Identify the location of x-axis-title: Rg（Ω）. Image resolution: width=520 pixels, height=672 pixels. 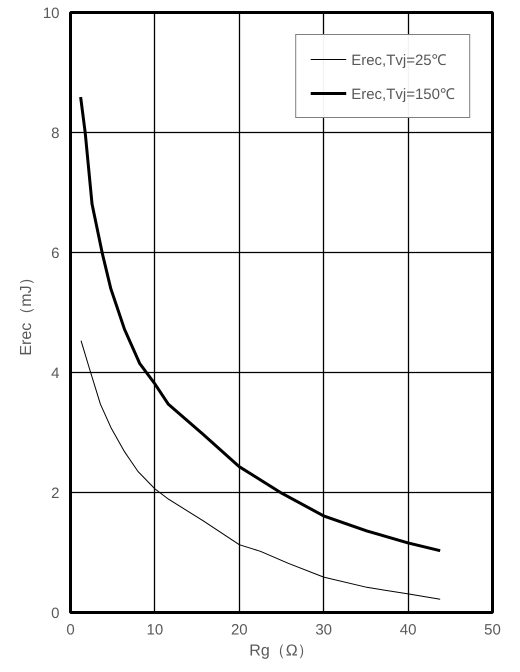
(281, 651).